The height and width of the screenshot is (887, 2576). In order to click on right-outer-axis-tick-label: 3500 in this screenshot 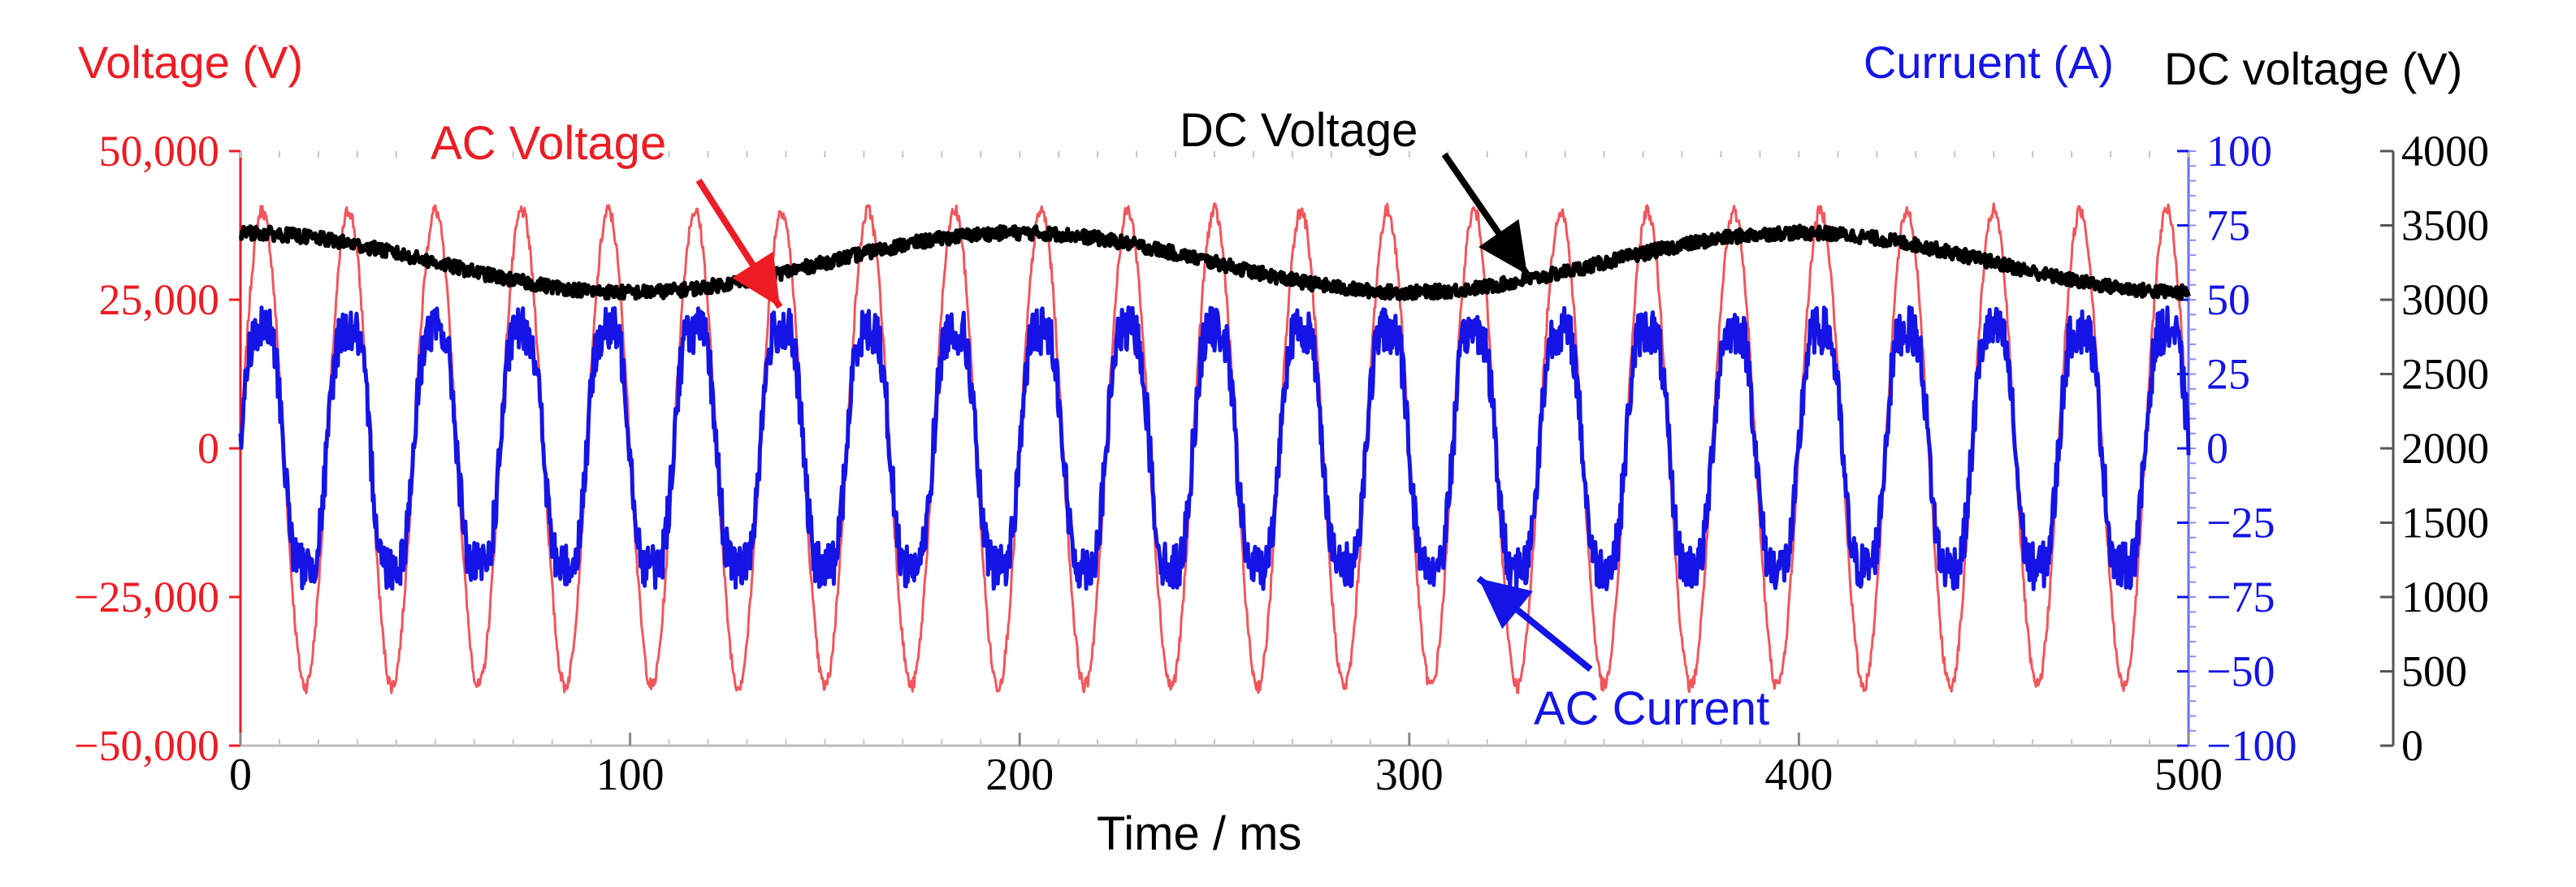, I will do `click(2445, 226)`.